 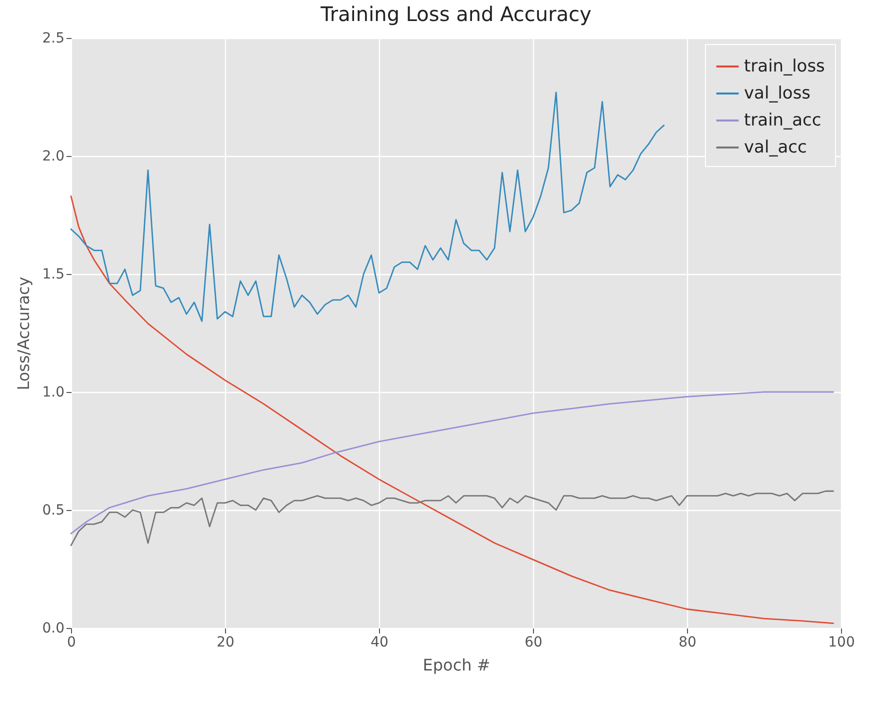 What do you see at coordinates (452, 518) in the screenshot?
I see `line-series` at bounding box center [452, 518].